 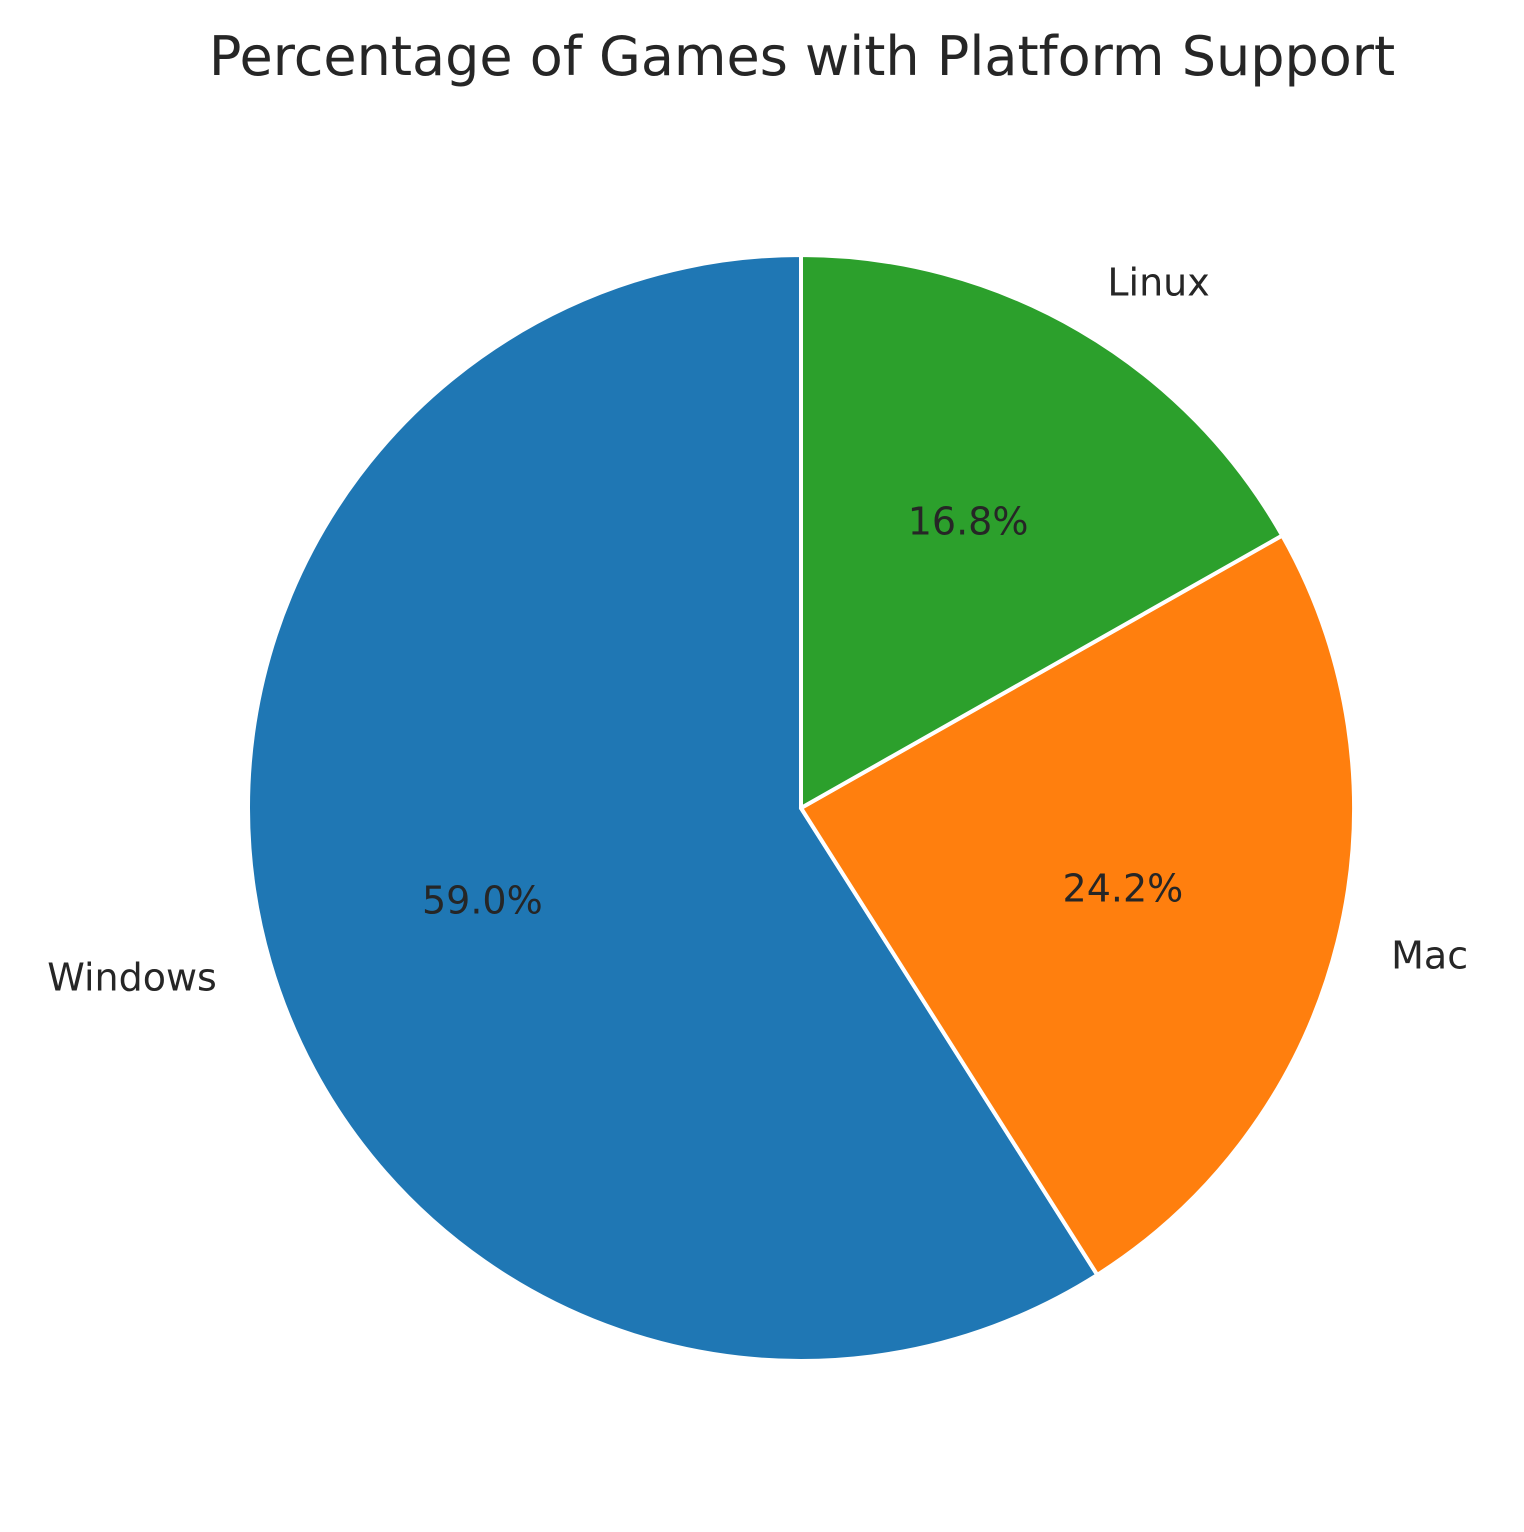 What do you see at coordinates (1042, 531) in the screenshot?
I see `slice-linux` at bounding box center [1042, 531].